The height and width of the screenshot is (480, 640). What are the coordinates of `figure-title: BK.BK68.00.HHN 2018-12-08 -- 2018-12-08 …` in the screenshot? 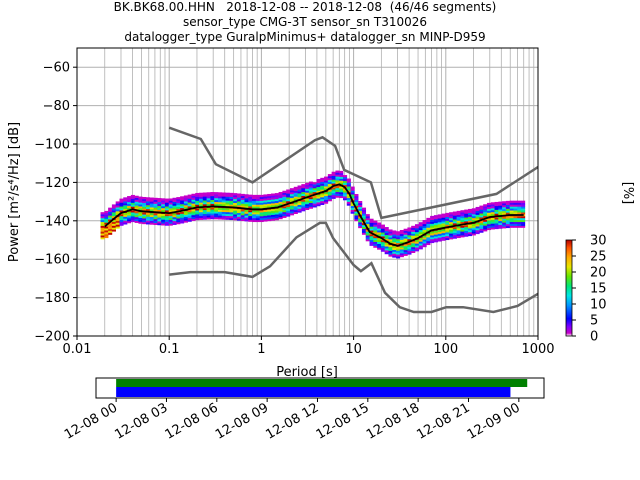 It's located at (305, 22).